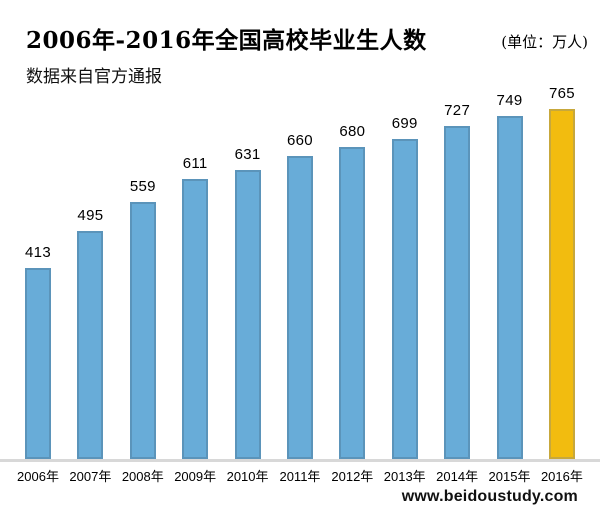 The image size is (600, 518). I want to click on bar-value-label: 660, so click(299, 140).